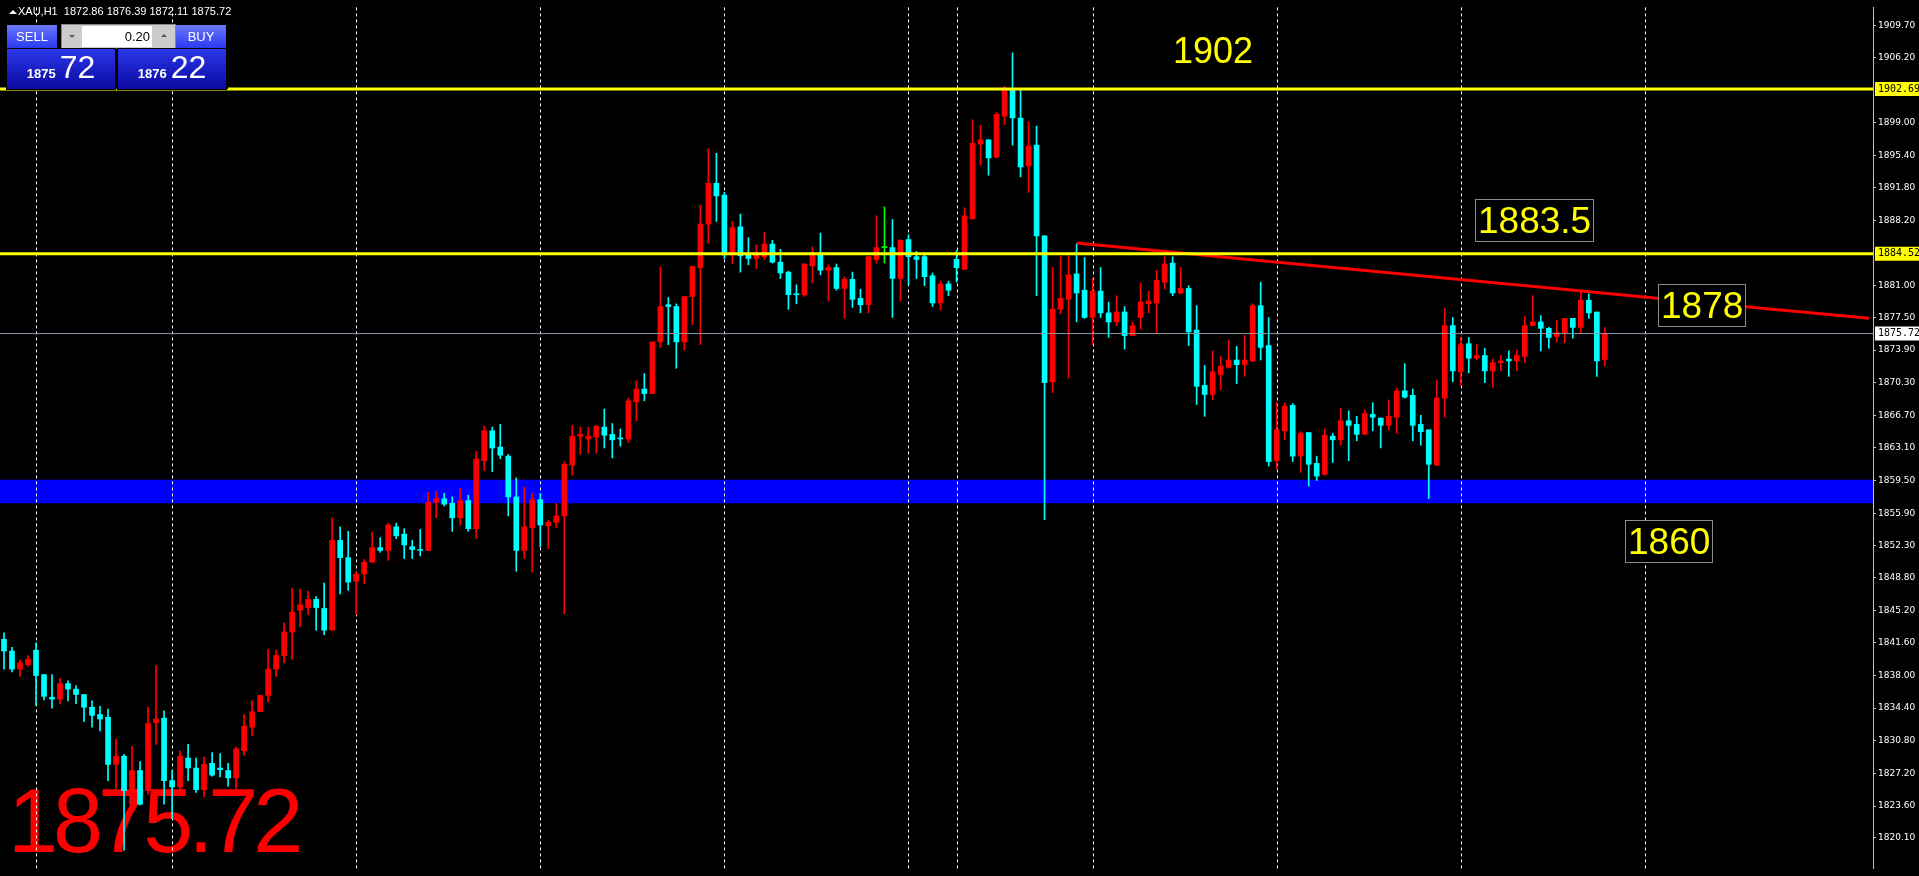 The height and width of the screenshot is (876, 1919). What do you see at coordinates (1669, 541) in the screenshot?
I see `annotation: 1860` at bounding box center [1669, 541].